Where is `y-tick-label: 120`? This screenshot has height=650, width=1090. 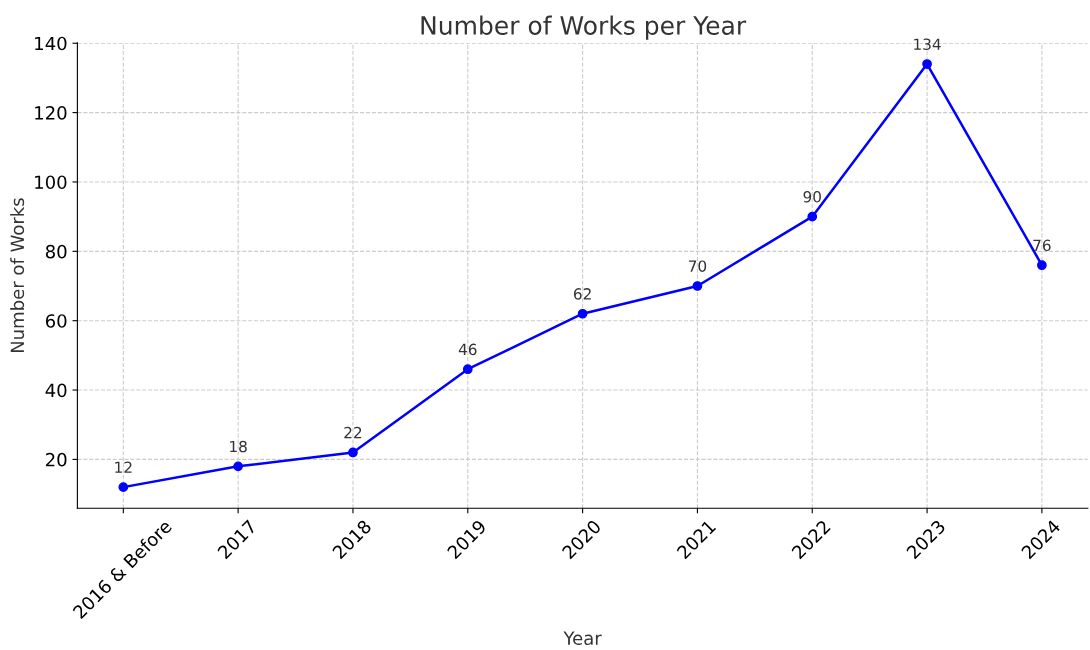
y-tick-label: 120 is located at coordinates (51, 113).